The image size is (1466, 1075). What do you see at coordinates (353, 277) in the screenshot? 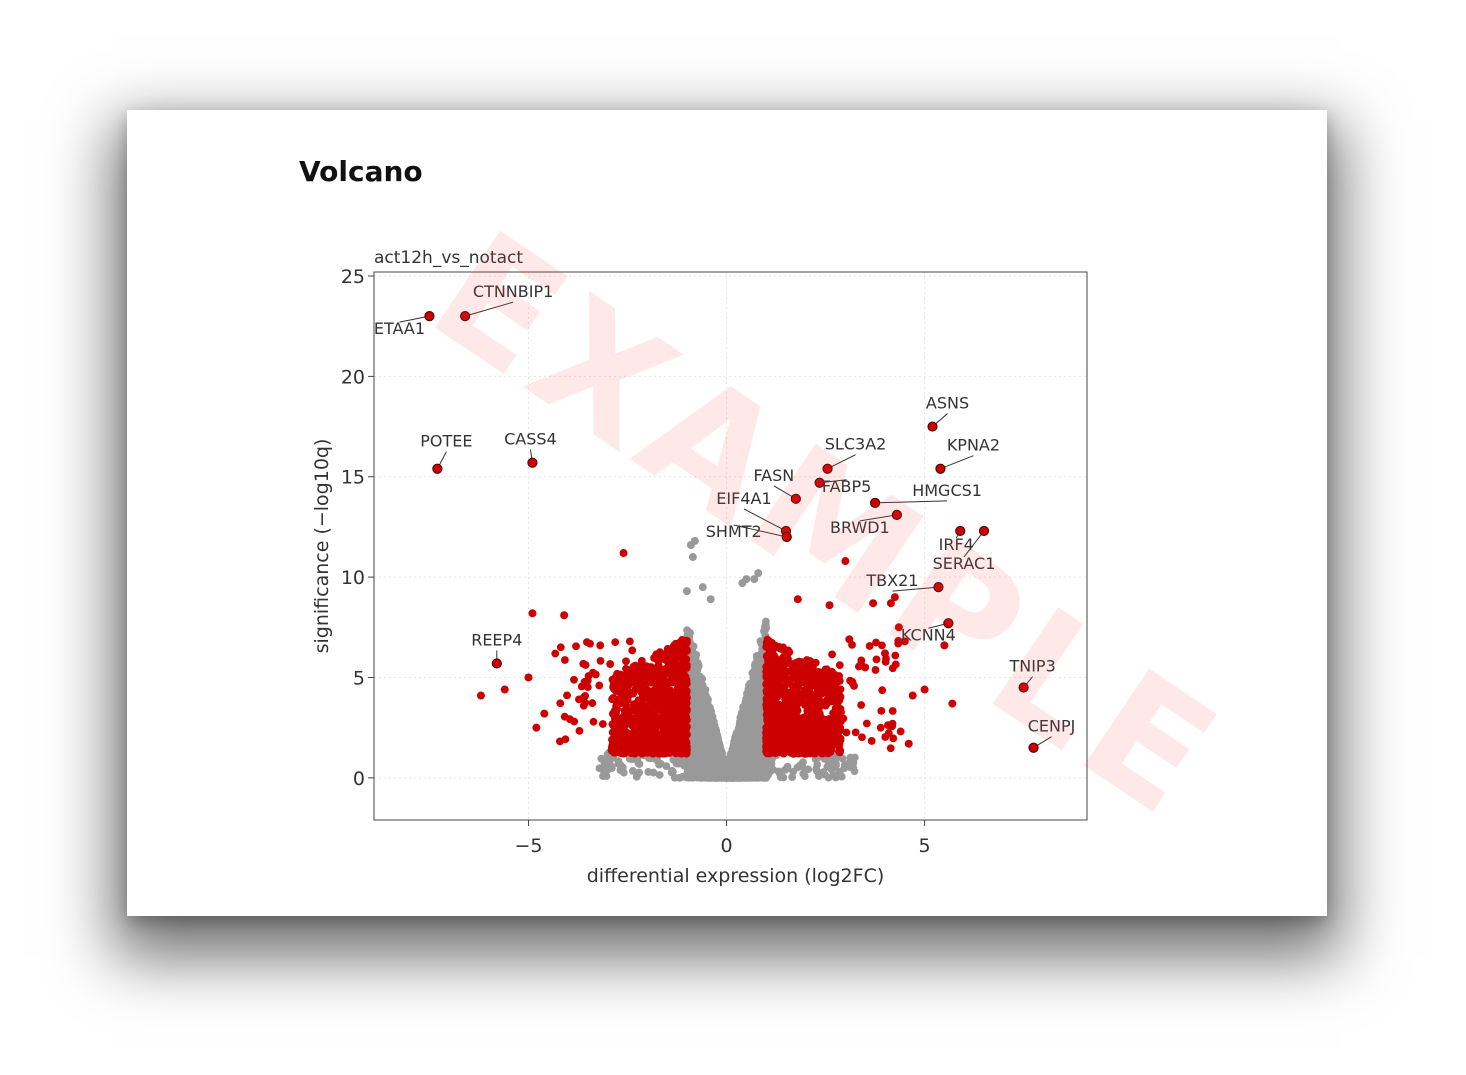
I see `y-tick-label: 25` at bounding box center [353, 277].